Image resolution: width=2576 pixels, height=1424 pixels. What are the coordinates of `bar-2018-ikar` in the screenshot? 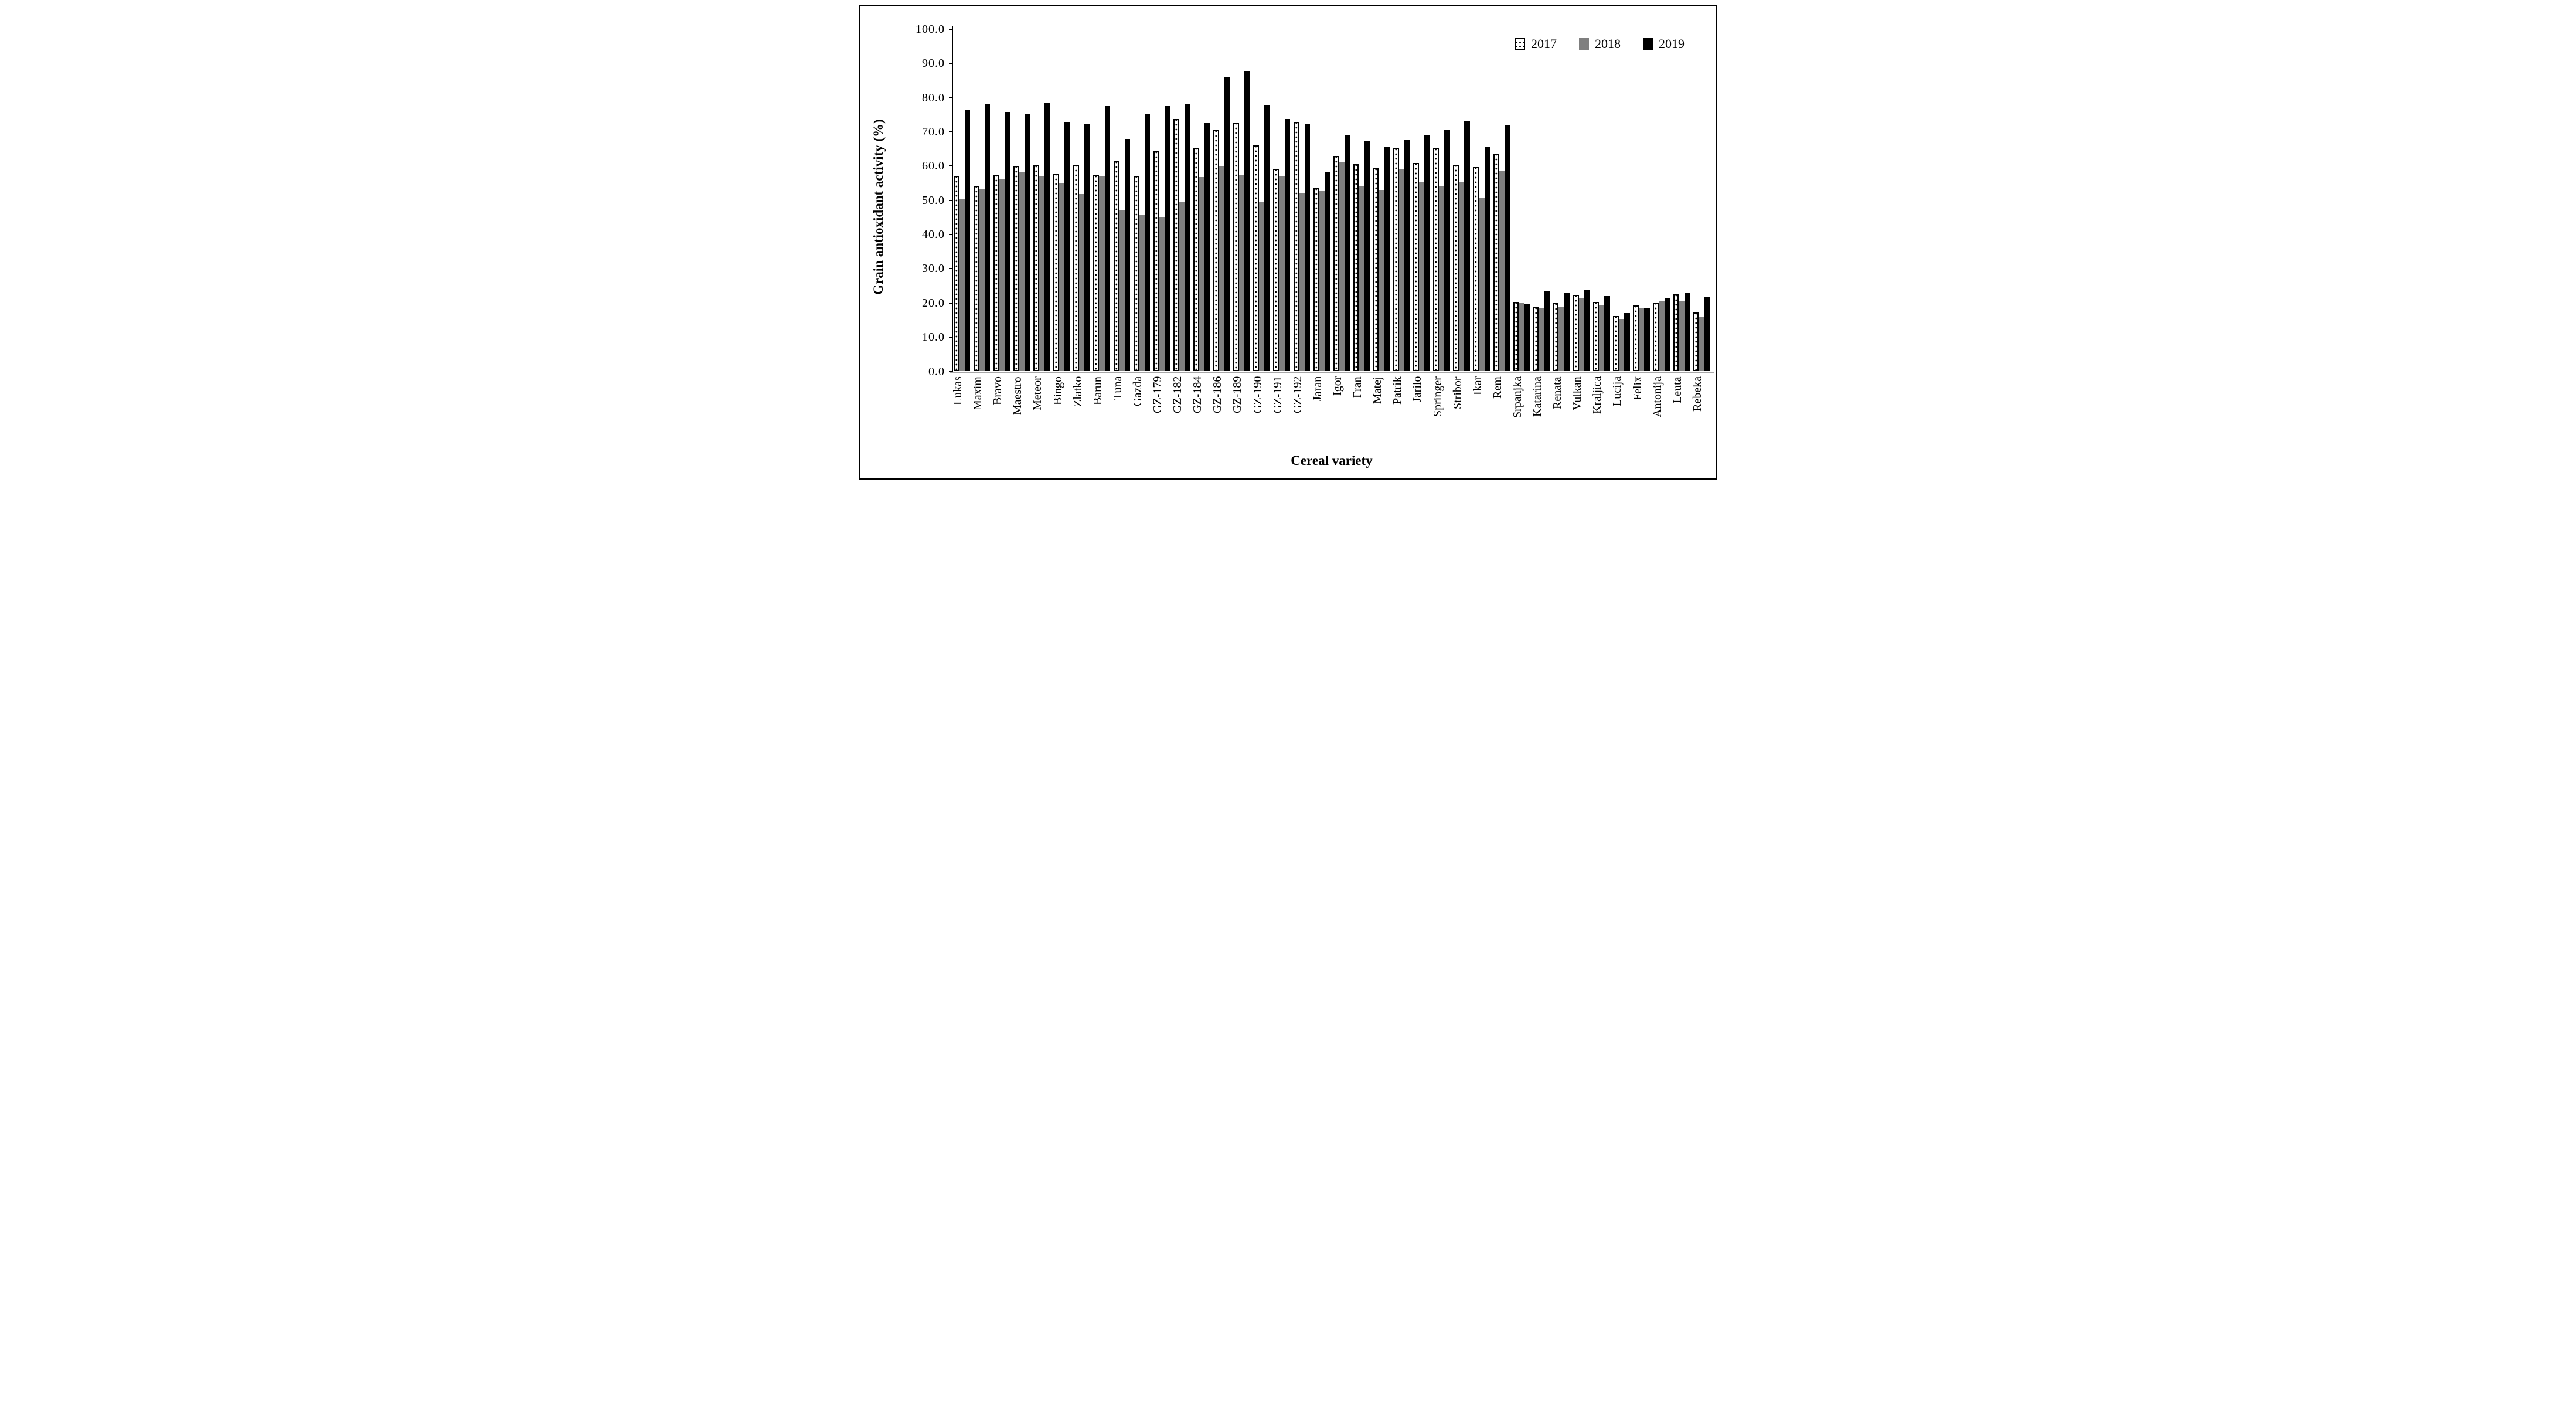 It's located at (1482, 285).